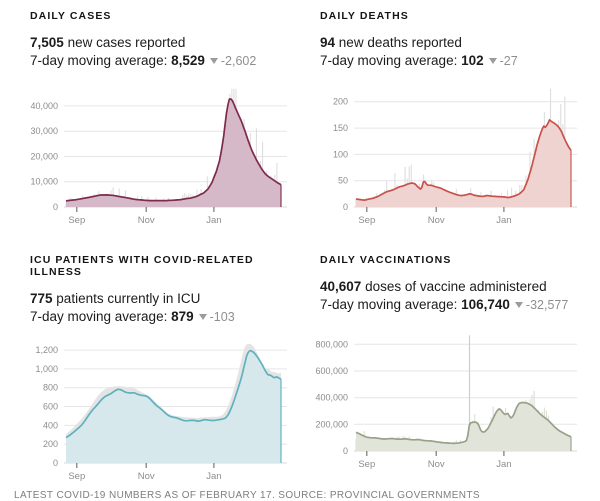 This screenshot has width=600, height=501. What do you see at coordinates (41, 298) in the screenshot?
I see `stat-value: 775` at bounding box center [41, 298].